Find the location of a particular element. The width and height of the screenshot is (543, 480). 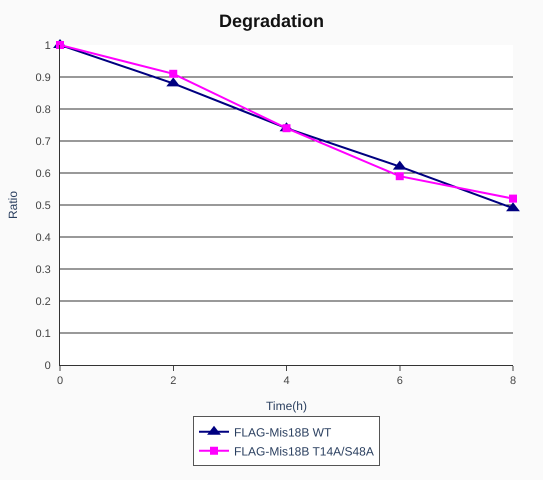

y-tick-label: 0.9 is located at coordinates (43, 78).